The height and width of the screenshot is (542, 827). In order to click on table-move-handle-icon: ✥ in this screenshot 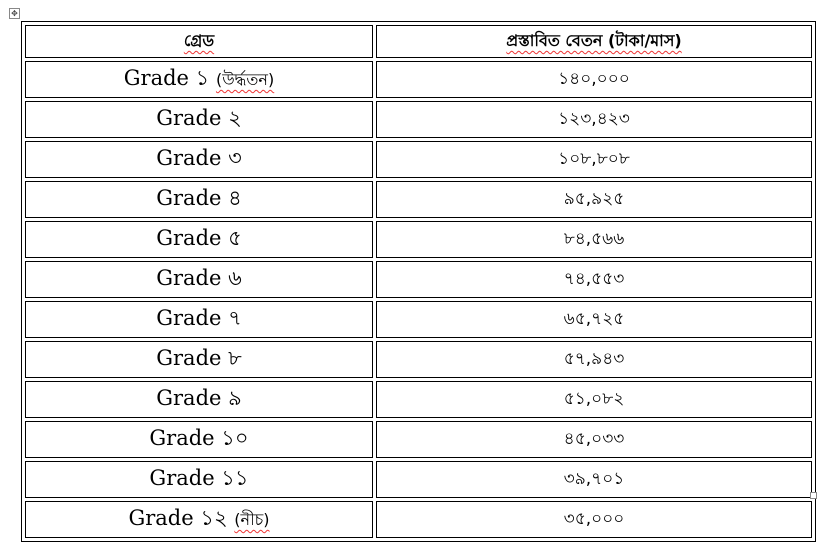, I will do `click(14, 13)`.